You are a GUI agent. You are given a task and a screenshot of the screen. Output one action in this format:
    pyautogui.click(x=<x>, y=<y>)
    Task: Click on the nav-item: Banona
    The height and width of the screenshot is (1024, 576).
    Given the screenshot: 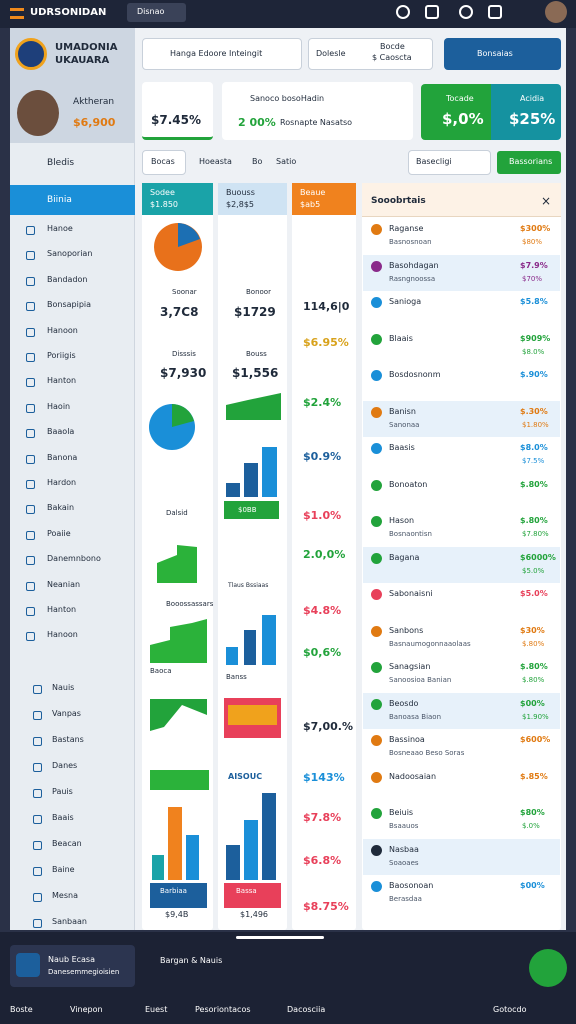 What is the action you would take?
    pyautogui.click(x=62, y=457)
    